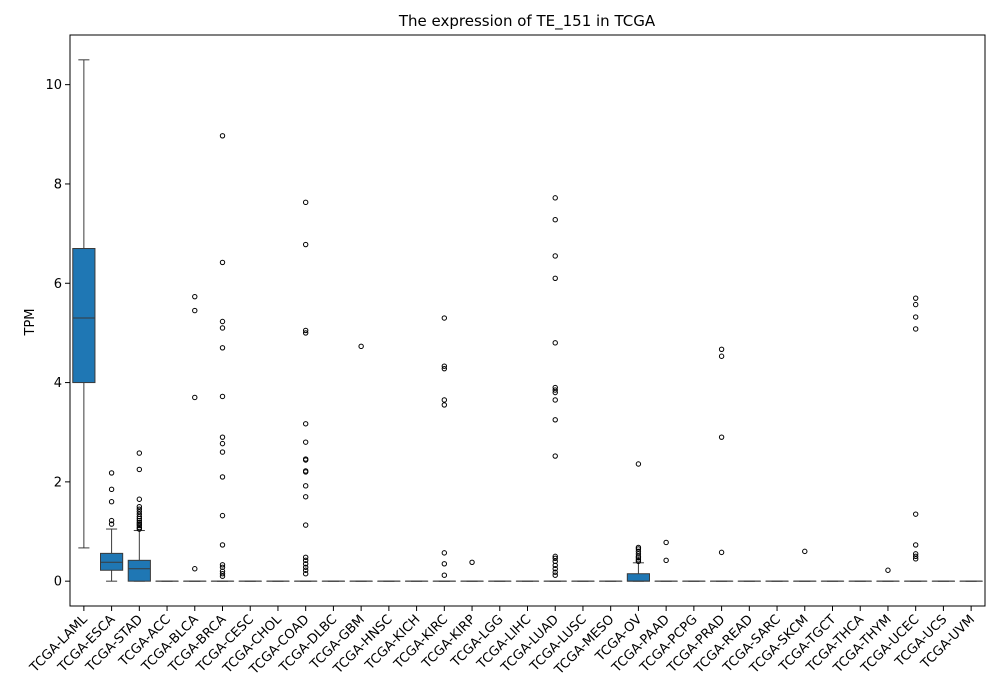 The image size is (1000, 700). What do you see at coordinates (53, 85) in the screenshot?
I see `y-tick-label: 10` at bounding box center [53, 85].